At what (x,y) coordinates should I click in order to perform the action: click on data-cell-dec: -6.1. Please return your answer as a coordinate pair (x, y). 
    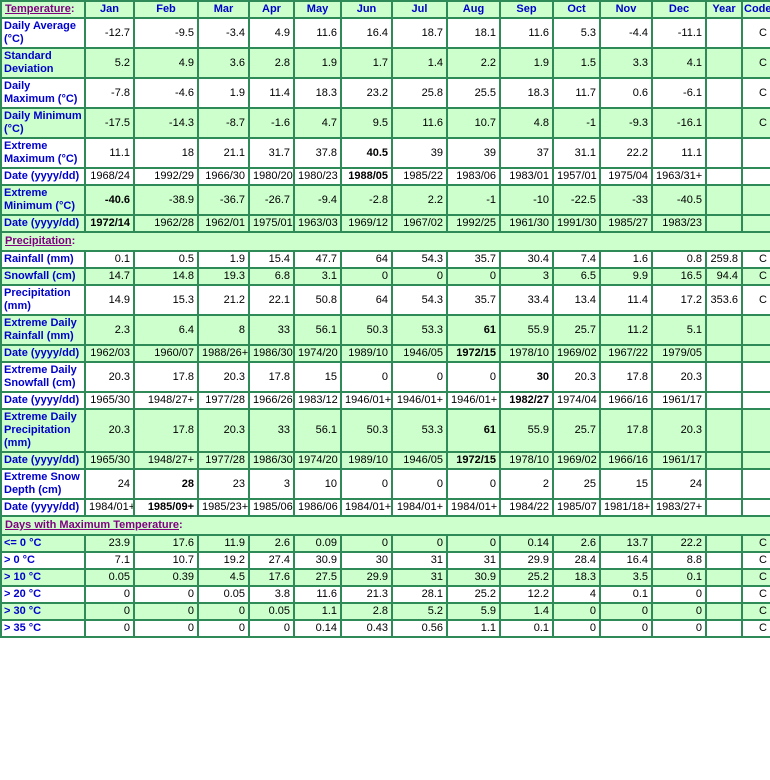
    Looking at the image, I should click on (679, 93).